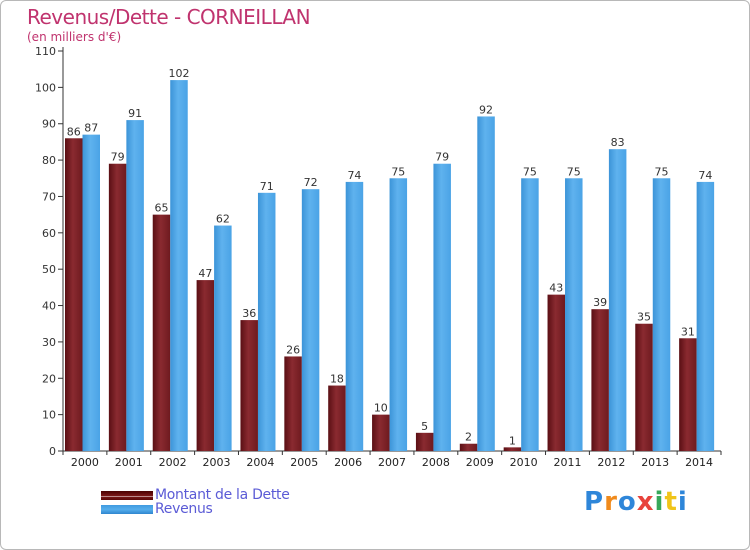 Image resolution: width=750 pixels, height=550 pixels. What do you see at coordinates (52, 451) in the screenshot?
I see `y-tick-label: 0` at bounding box center [52, 451].